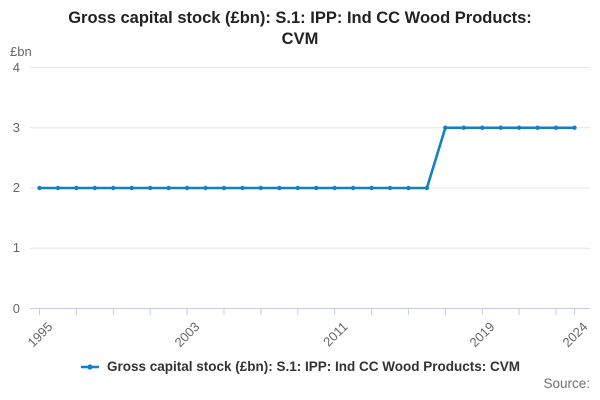 This screenshot has height=400, width=600. I want to click on y-axis-unit-label: £bn, so click(21, 51).